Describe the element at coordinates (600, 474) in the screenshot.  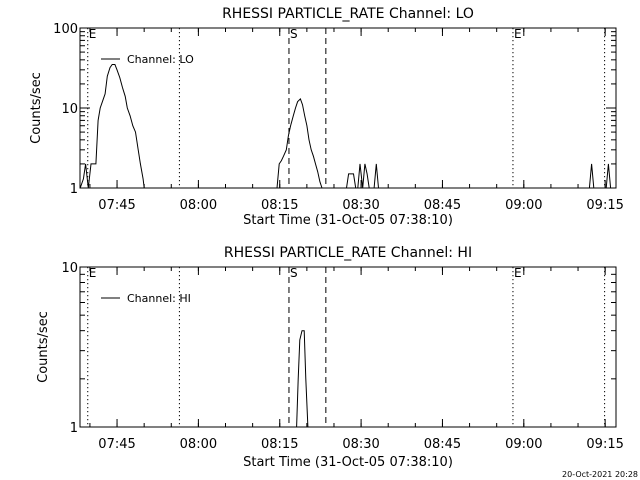
I see `footer-timestamp: 20-Oct-2021 20:28` at that location.